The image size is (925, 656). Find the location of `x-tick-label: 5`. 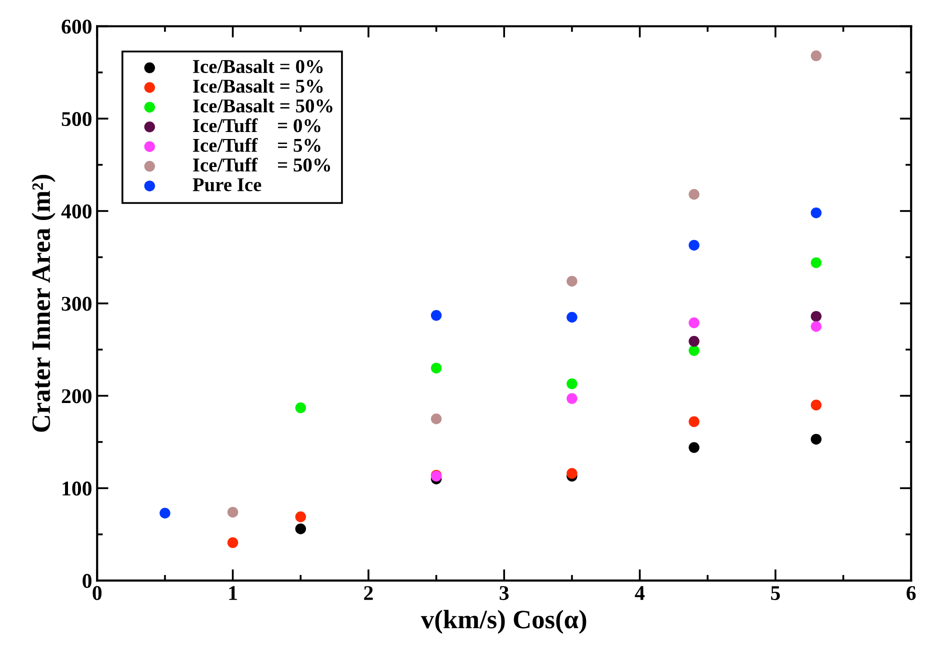

x-tick-label: 5 is located at coordinates (775, 593).